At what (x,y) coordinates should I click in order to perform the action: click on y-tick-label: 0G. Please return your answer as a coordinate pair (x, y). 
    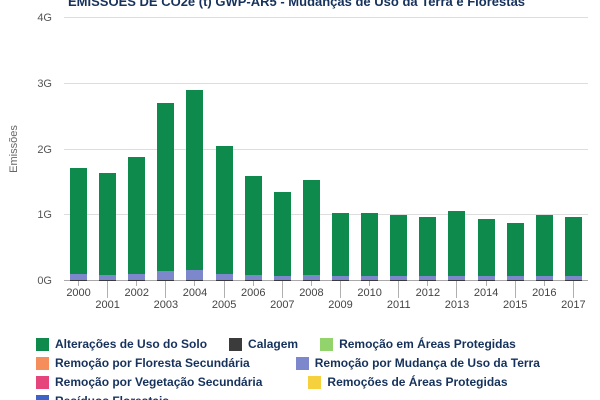
    Looking at the image, I should click on (44, 281).